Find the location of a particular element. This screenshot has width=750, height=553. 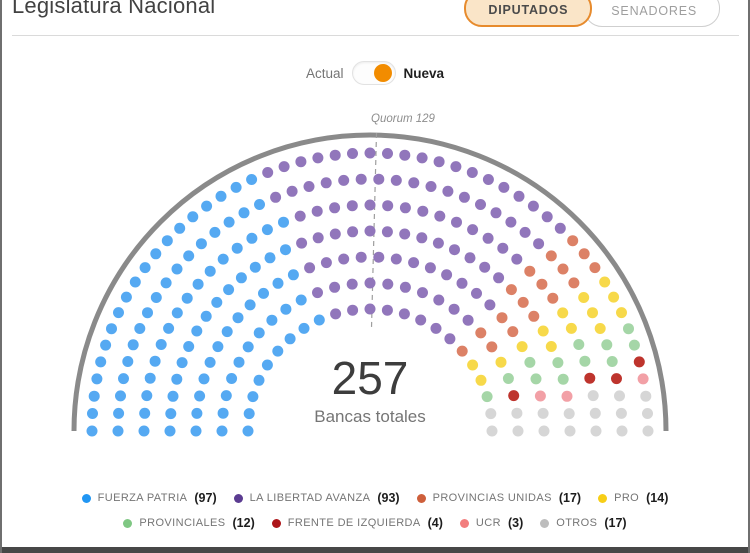

legend-party-count: (17) is located at coordinates (615, 523).